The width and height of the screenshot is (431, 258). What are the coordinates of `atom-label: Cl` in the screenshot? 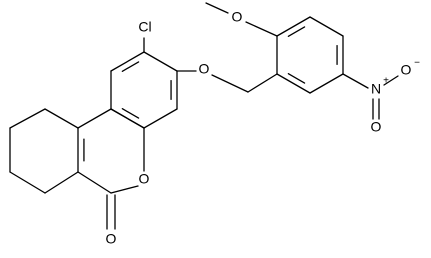 It's located at (144, 27).